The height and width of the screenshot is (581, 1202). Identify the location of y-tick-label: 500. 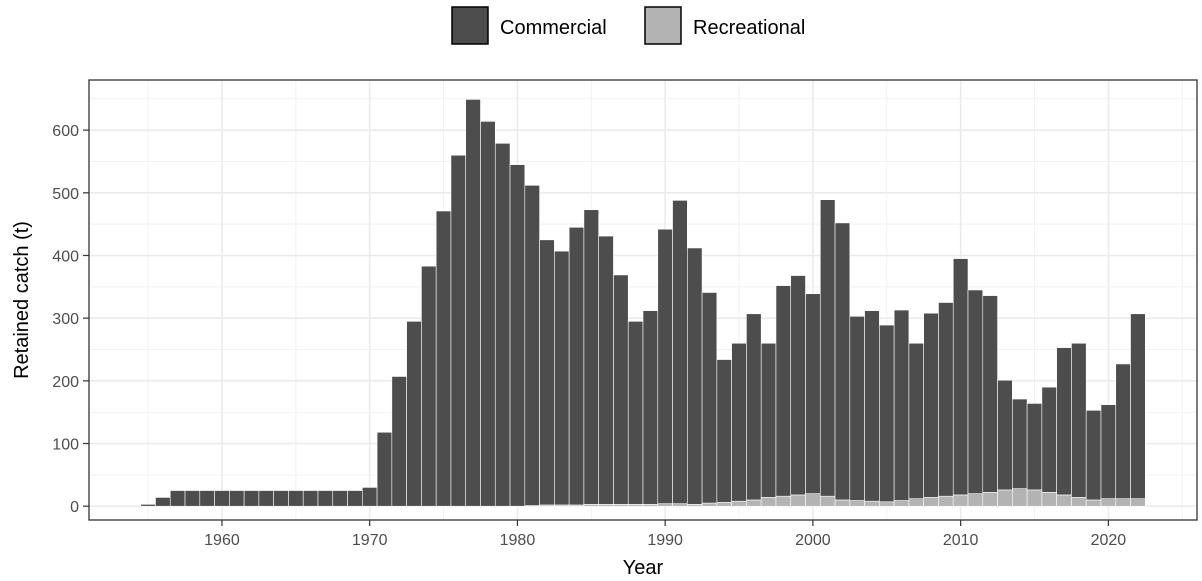
(65, 194).